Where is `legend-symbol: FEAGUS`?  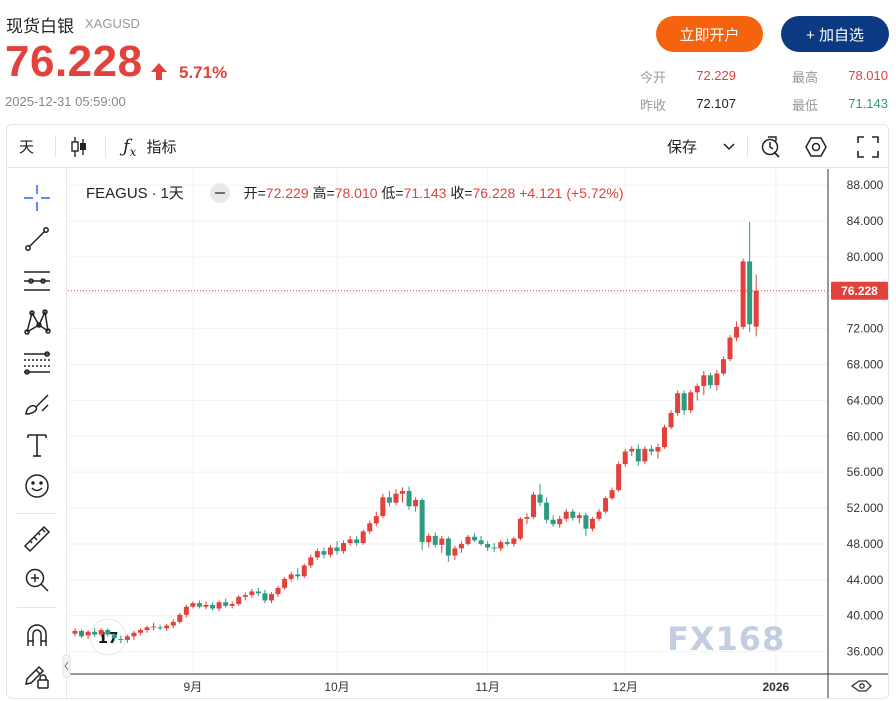 legend-symbol: FEAGUS is located at coordinates (117, 193).